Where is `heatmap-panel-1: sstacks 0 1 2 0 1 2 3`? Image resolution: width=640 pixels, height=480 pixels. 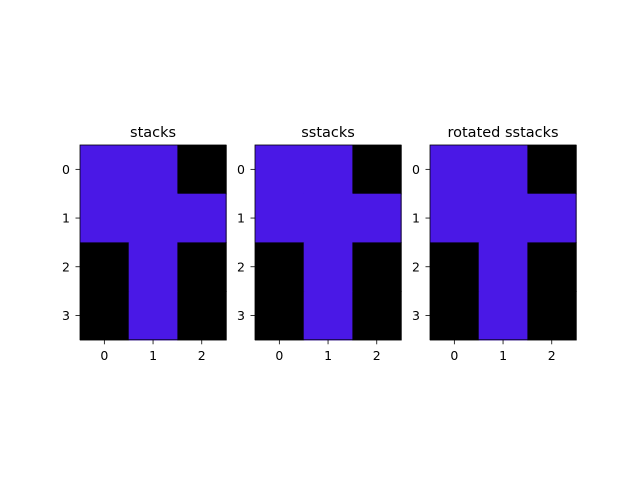
heatmap-panel-1: sstacks 0 1 2 0 1 2 3 is located at coordinates (319, 244).